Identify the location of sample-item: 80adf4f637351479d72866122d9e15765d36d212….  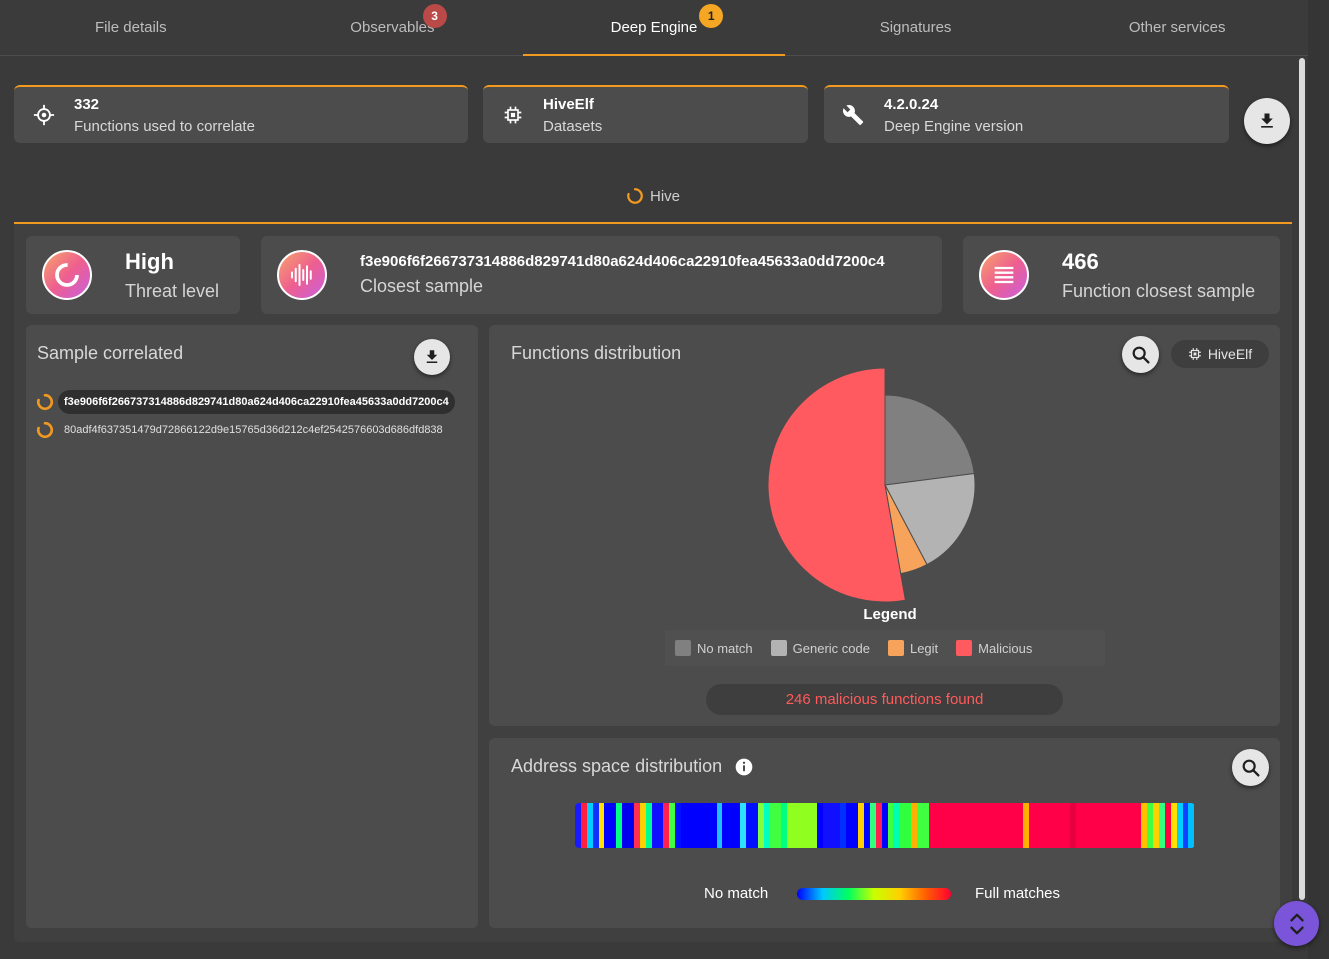
(242, 430).